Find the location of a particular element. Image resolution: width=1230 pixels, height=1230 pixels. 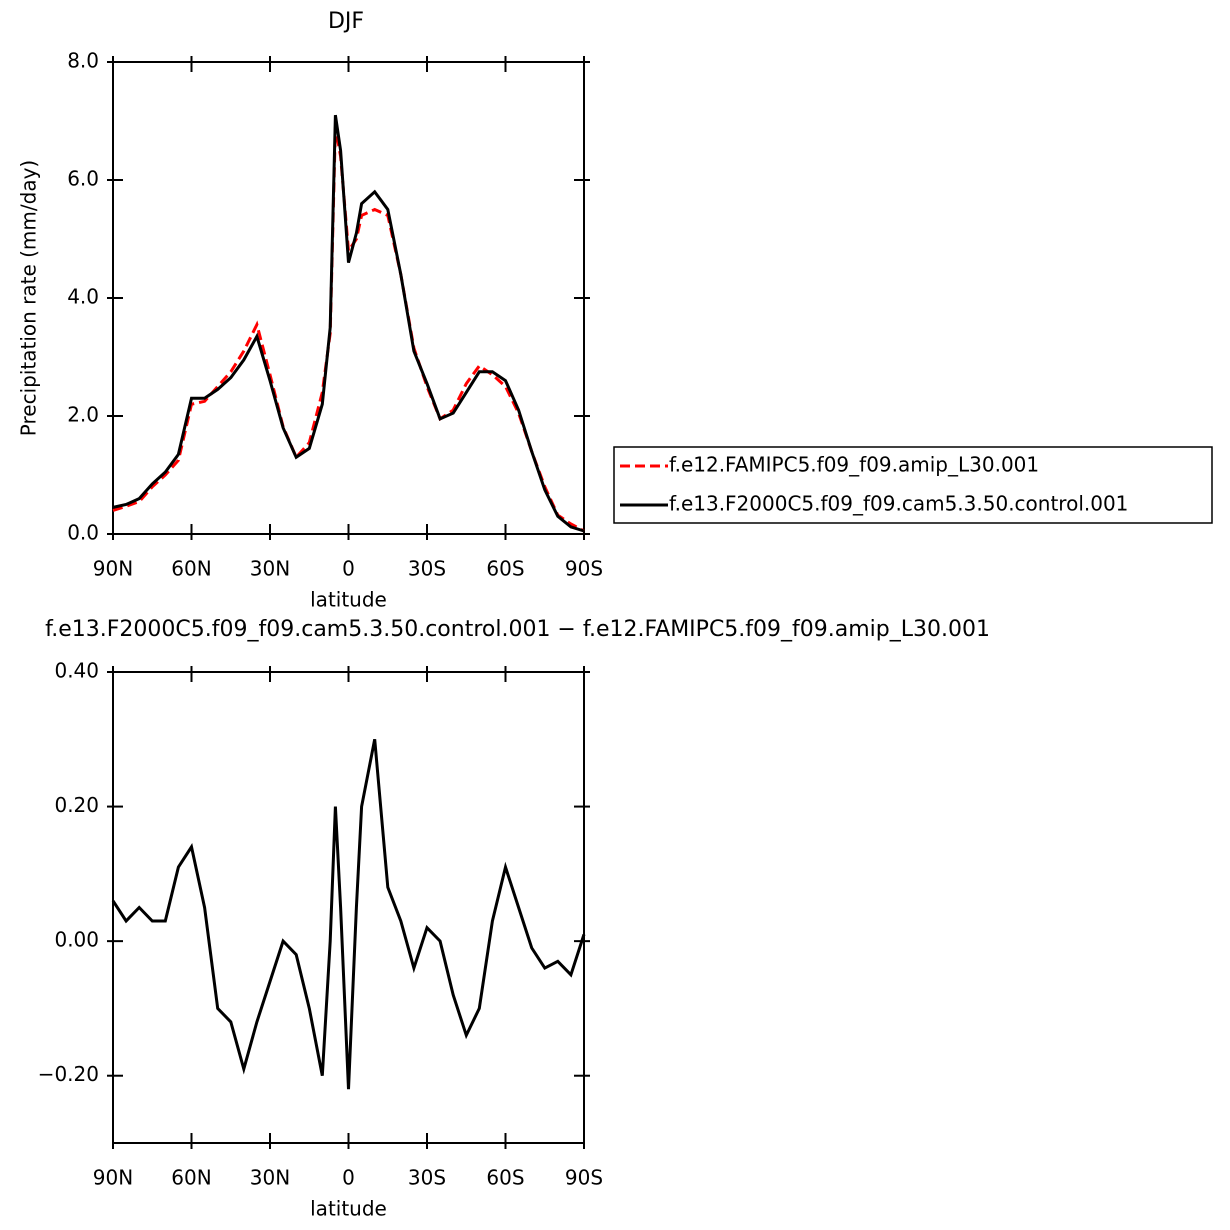

y-axis-label: Precipitation rate (mm/day) is located at coordinates (29, 298).